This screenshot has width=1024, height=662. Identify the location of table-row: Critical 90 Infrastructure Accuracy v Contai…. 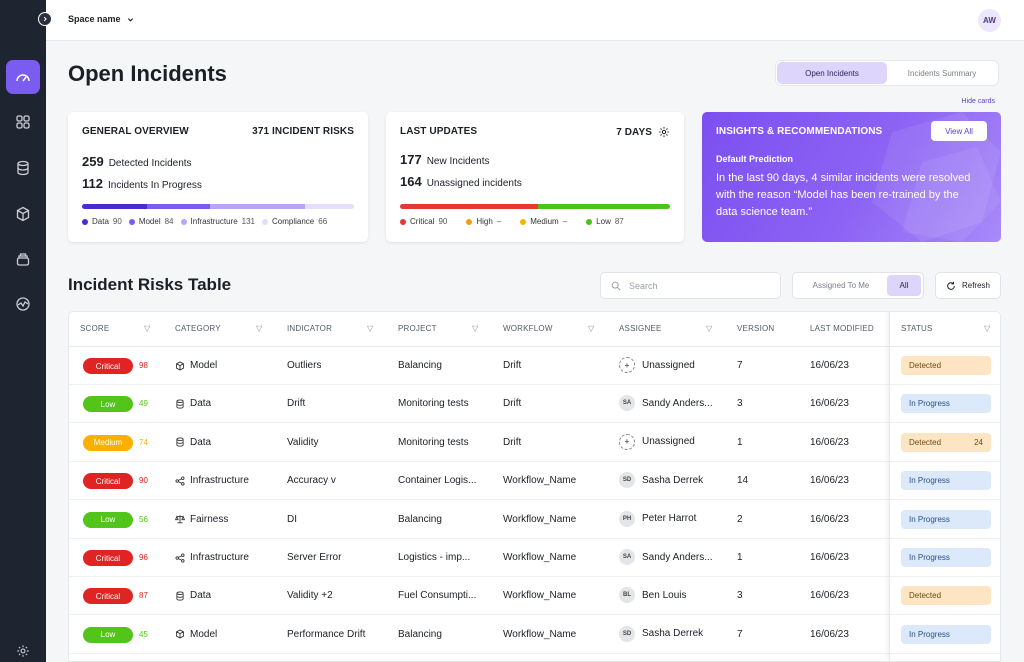
(534, 481).